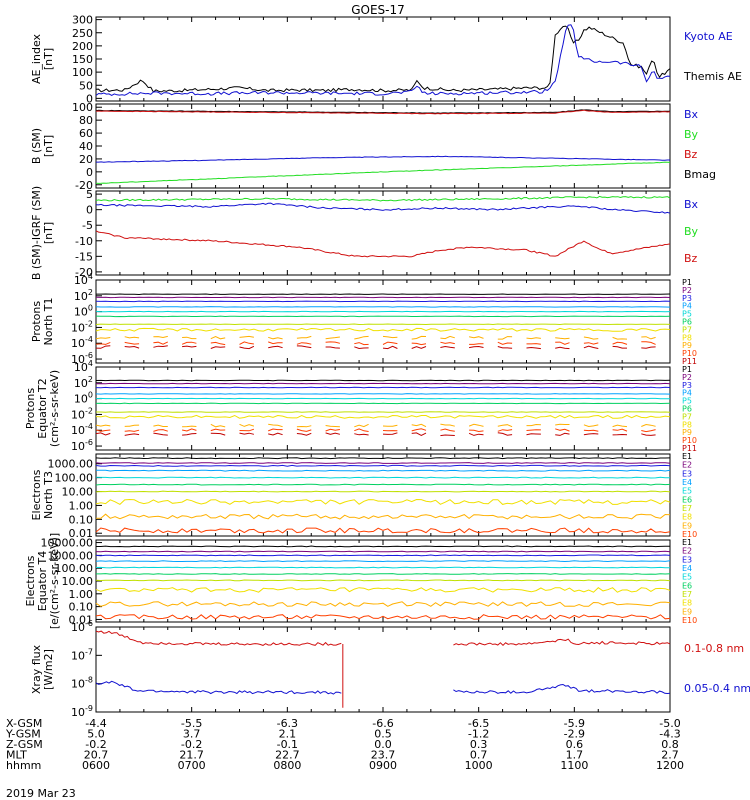 The height and width of the screenshot is (800, 750). Describe the element at coordinates (687, 282) in the screenshot. I see `legend-entry: P1` at that location.